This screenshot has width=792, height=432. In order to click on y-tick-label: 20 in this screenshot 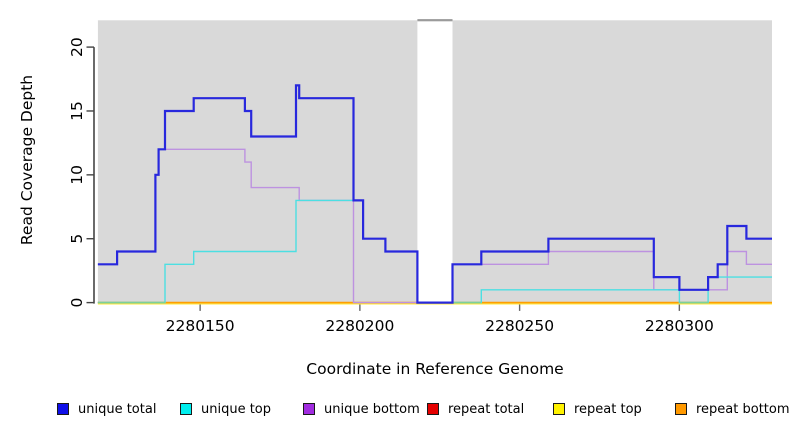, I will do `click(77, 47)`.